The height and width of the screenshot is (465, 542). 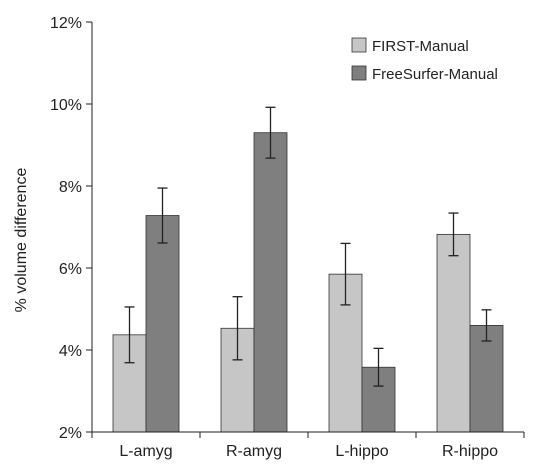 I want to click on y-axis-title: % volume difference, so click(x=21, y=240).